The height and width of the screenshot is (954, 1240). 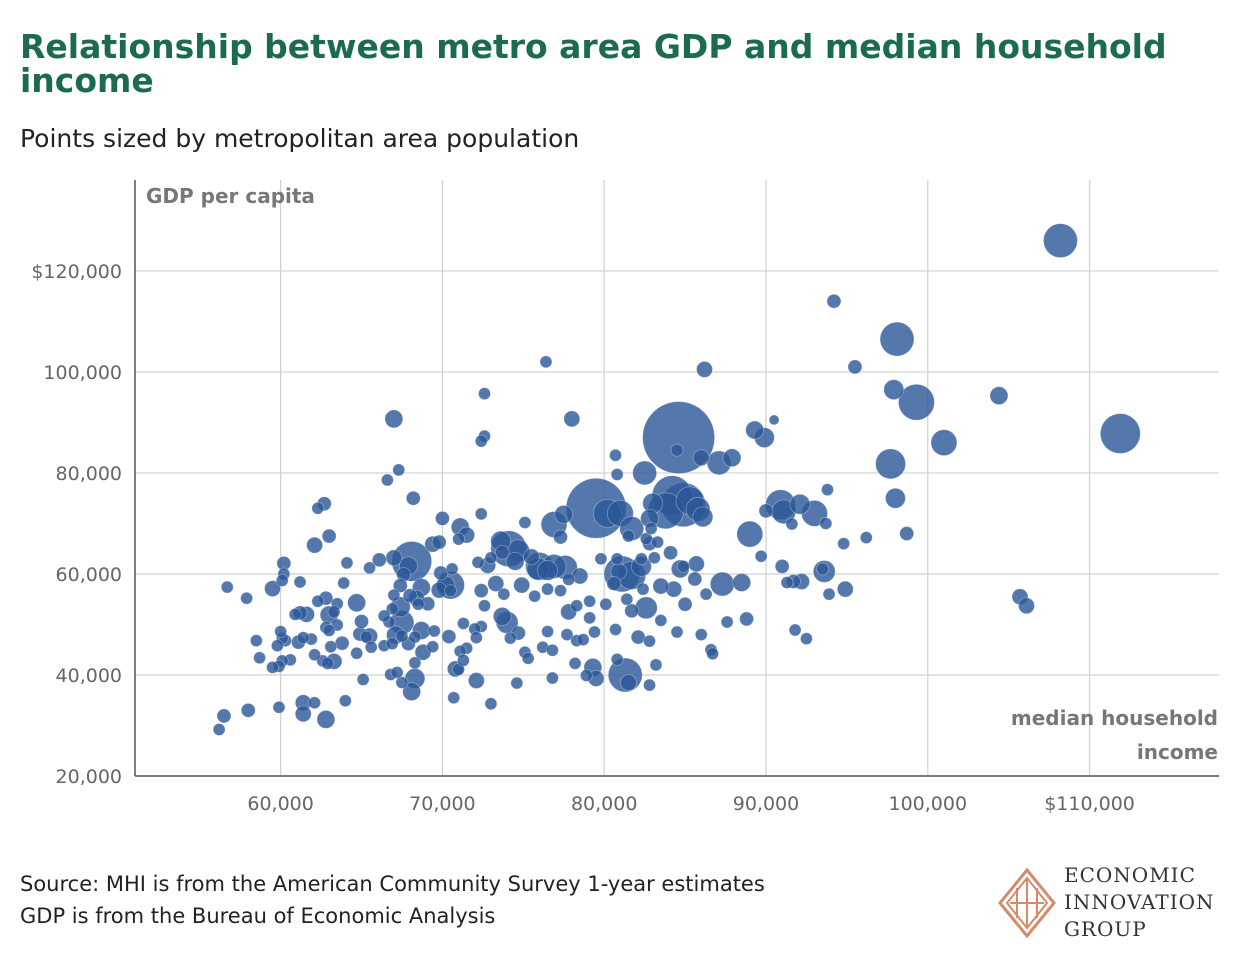 I want to click on y-tick-label: 60,000, so click(x=89, y=575).